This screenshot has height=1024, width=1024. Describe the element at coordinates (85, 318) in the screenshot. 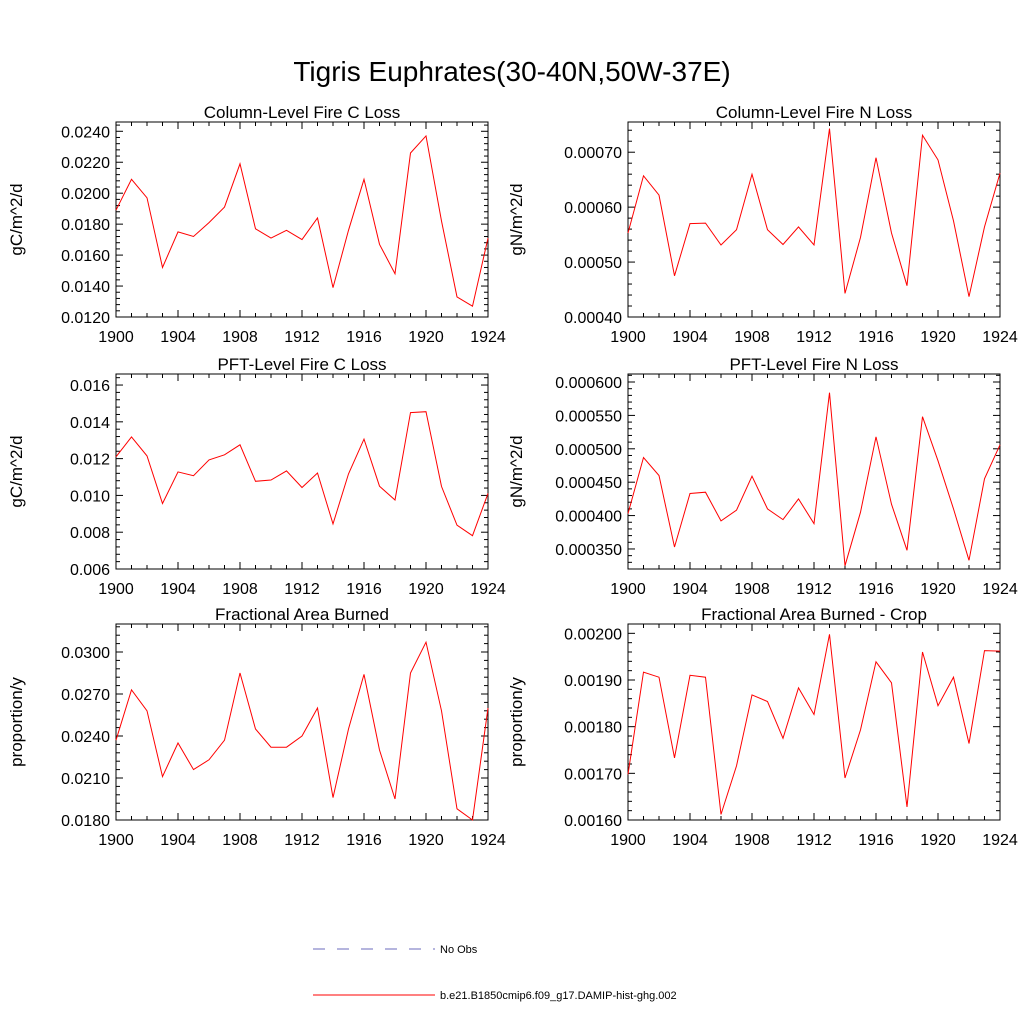

I see `y-tick-label: 0.0120` at that location.